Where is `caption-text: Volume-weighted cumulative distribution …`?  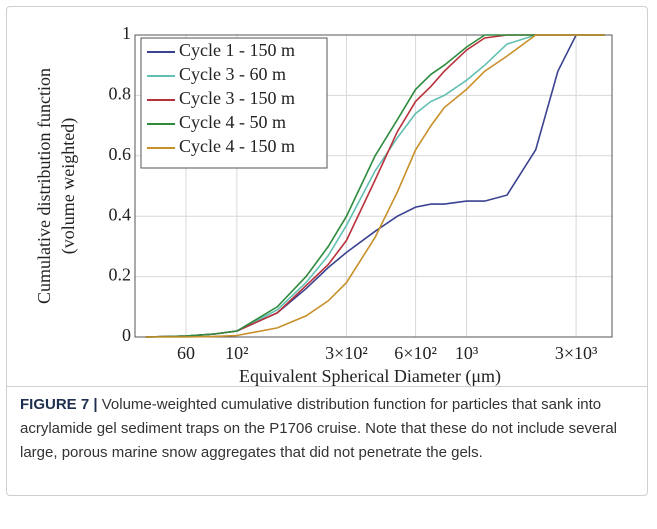 caption-text: Volume-weighted cumulative distribution … is located at coordinates (319, 428).